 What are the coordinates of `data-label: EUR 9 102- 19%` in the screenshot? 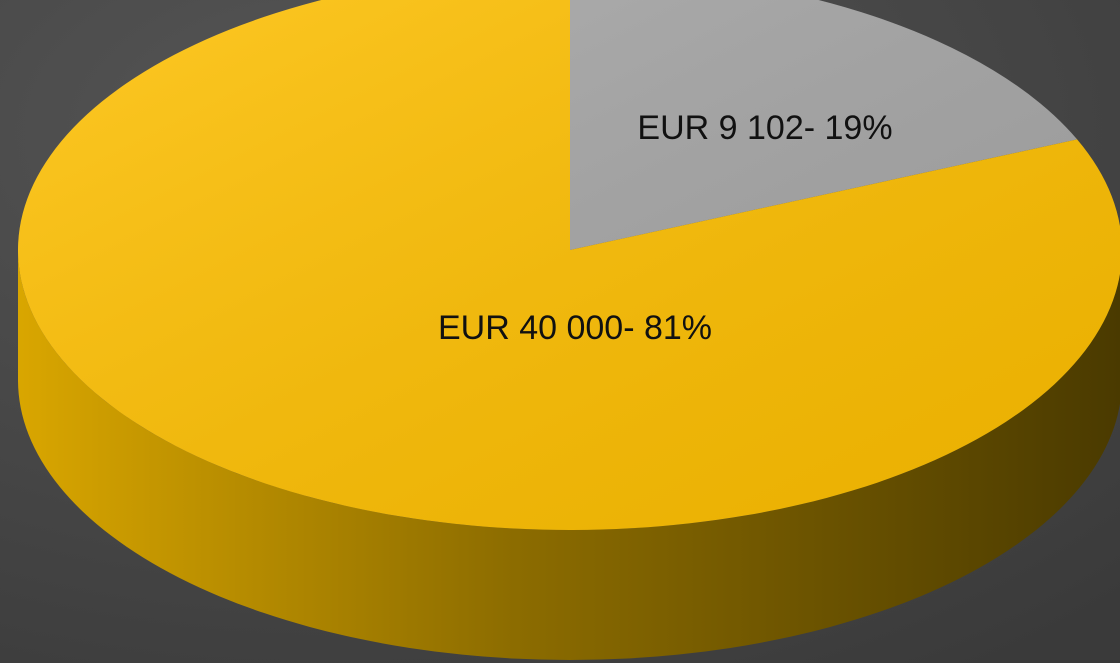 It's located at (764, 128).